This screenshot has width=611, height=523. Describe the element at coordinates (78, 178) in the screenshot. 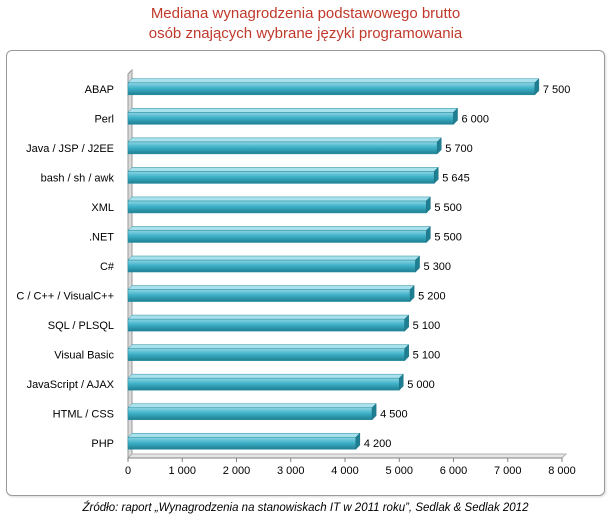

I see `category-label: bash / sh / awk` at that location.